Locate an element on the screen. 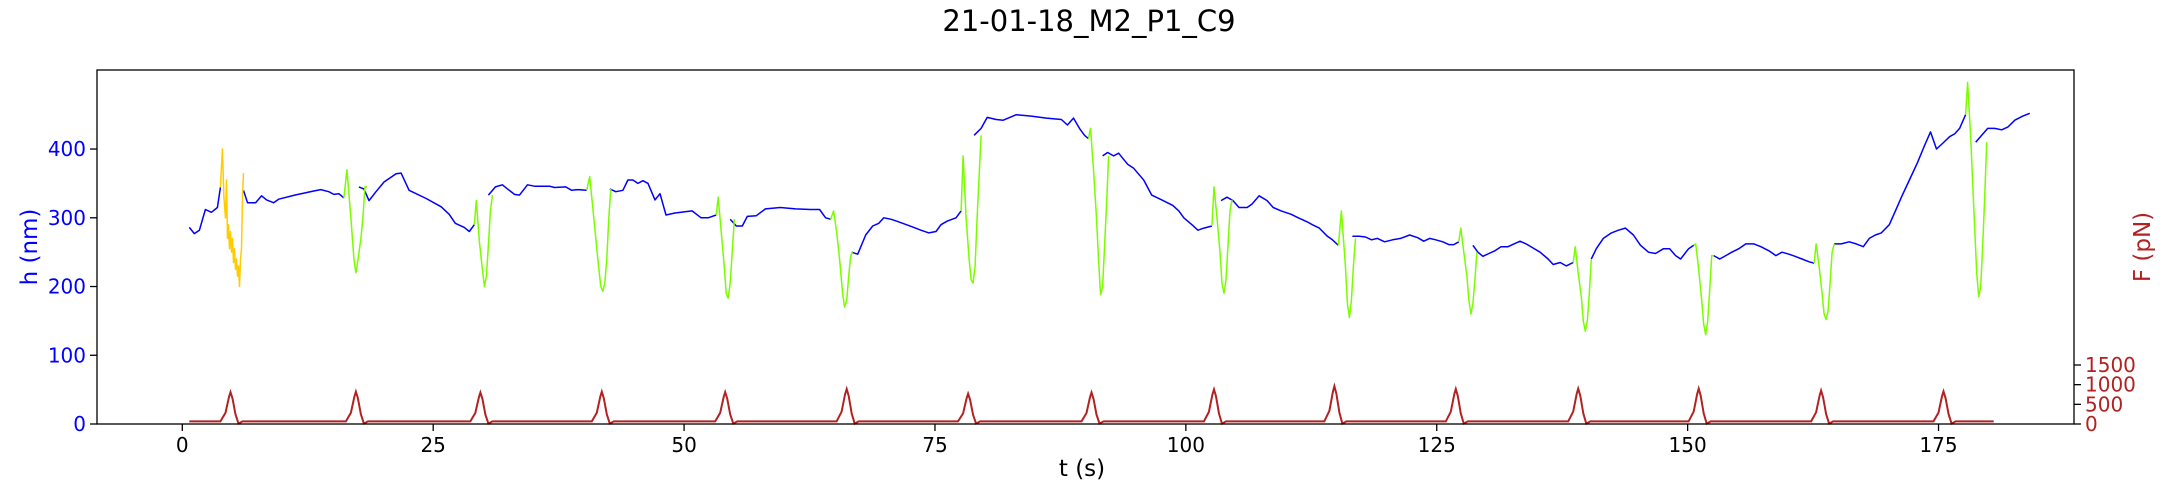 The width and height of the screenshot is (2174, 500). y-right-tick-label: 1500 is located at coordinates (2110, 365).